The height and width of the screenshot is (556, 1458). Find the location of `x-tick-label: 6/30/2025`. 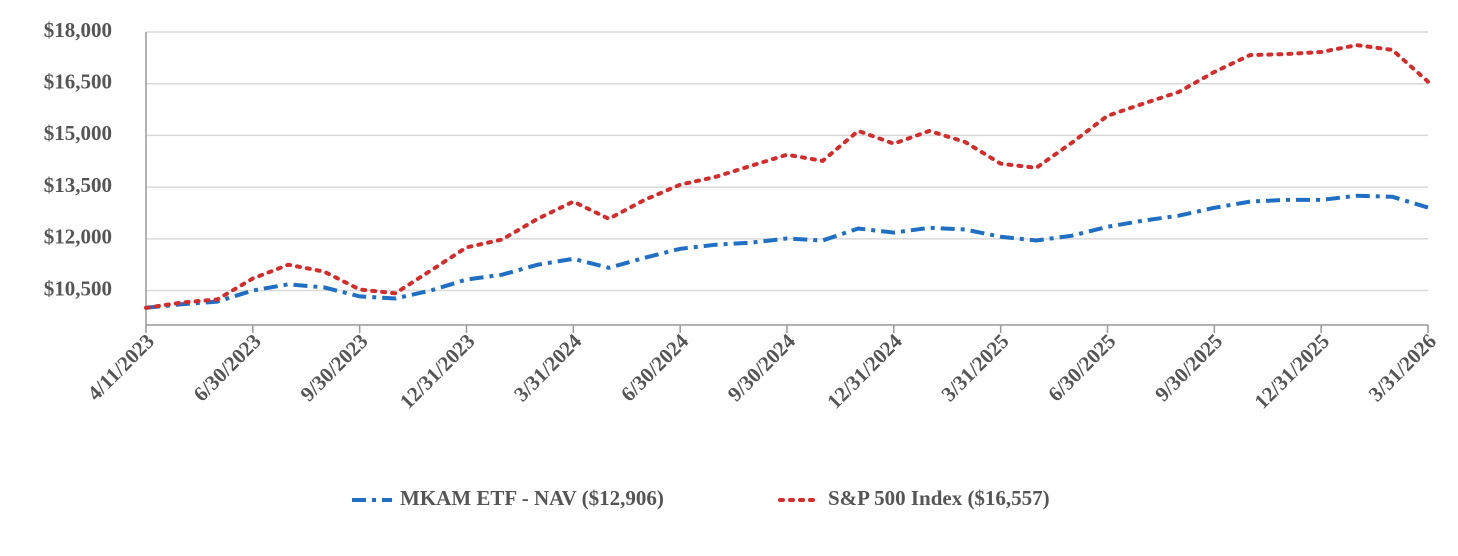

x-tick-label: 6/30/2025 is located at coordinates (1081, 367).